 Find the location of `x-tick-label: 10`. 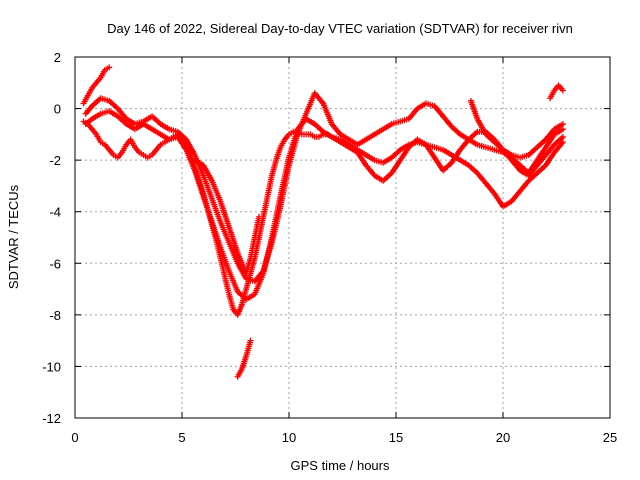

x-tick-label: 10 is located at coordinates (289, 437).